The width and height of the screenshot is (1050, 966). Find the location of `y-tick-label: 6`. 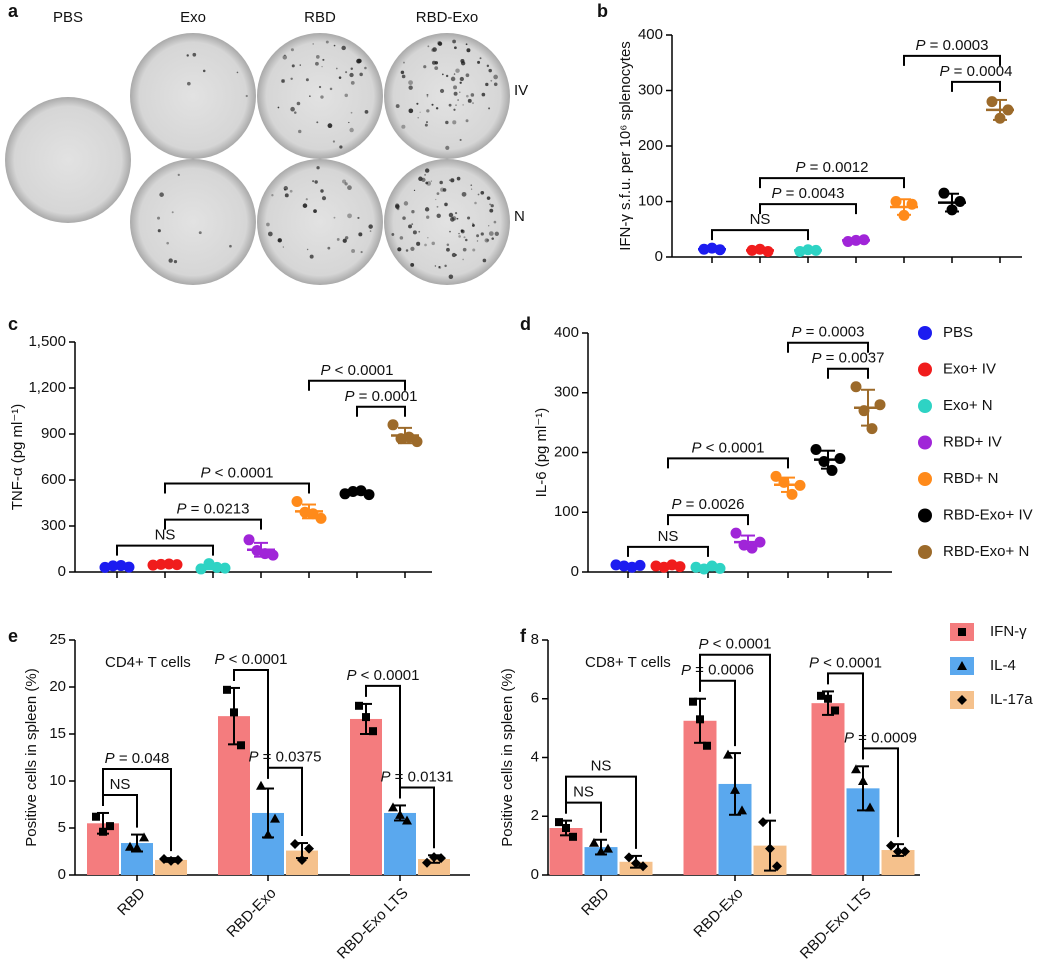

y-tick-label: 6 is located at coordinates (535, 698).